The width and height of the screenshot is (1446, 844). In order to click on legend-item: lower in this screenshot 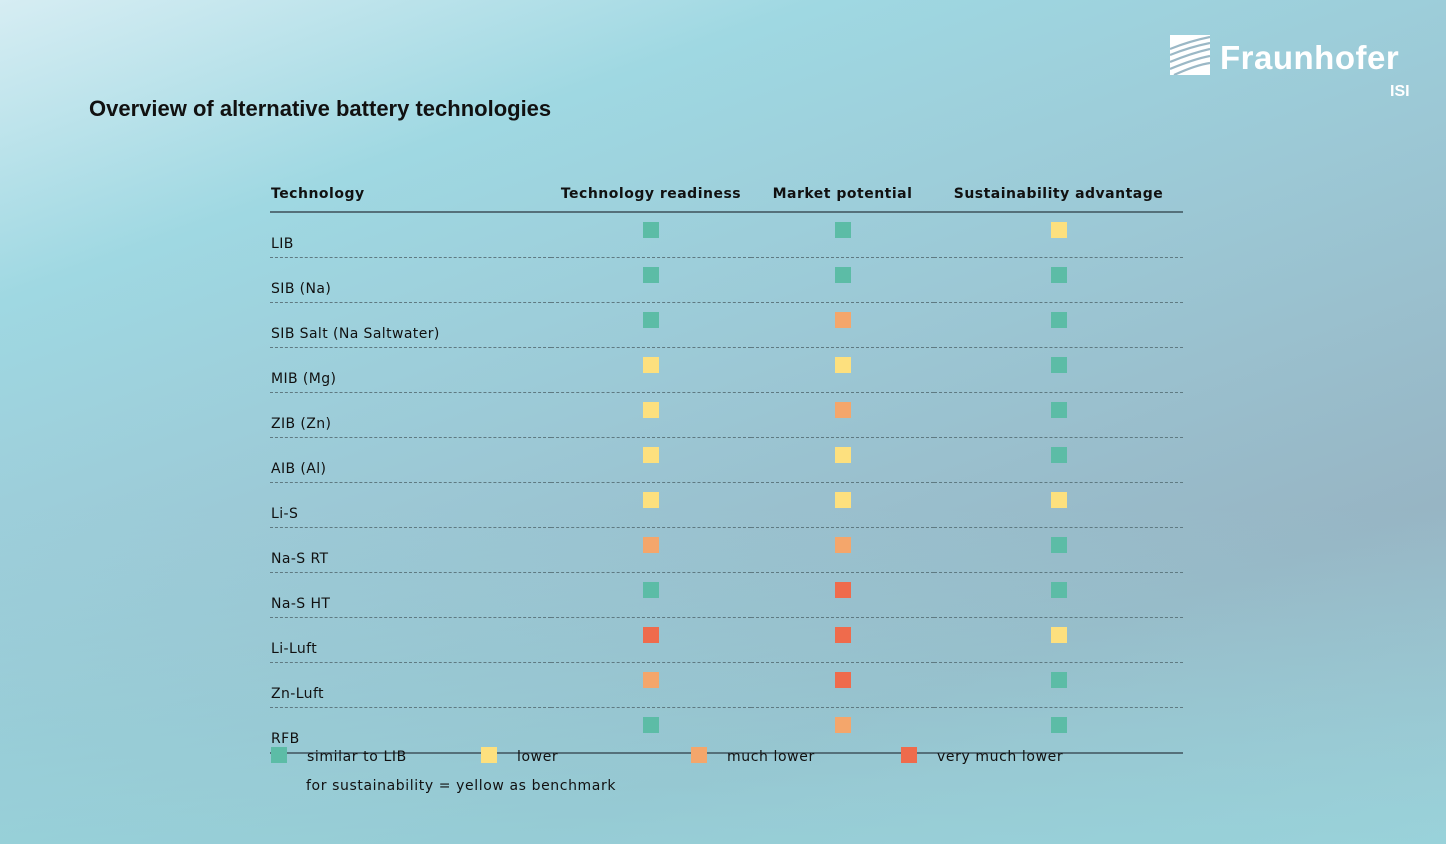, I will do `click(519, 756)`.